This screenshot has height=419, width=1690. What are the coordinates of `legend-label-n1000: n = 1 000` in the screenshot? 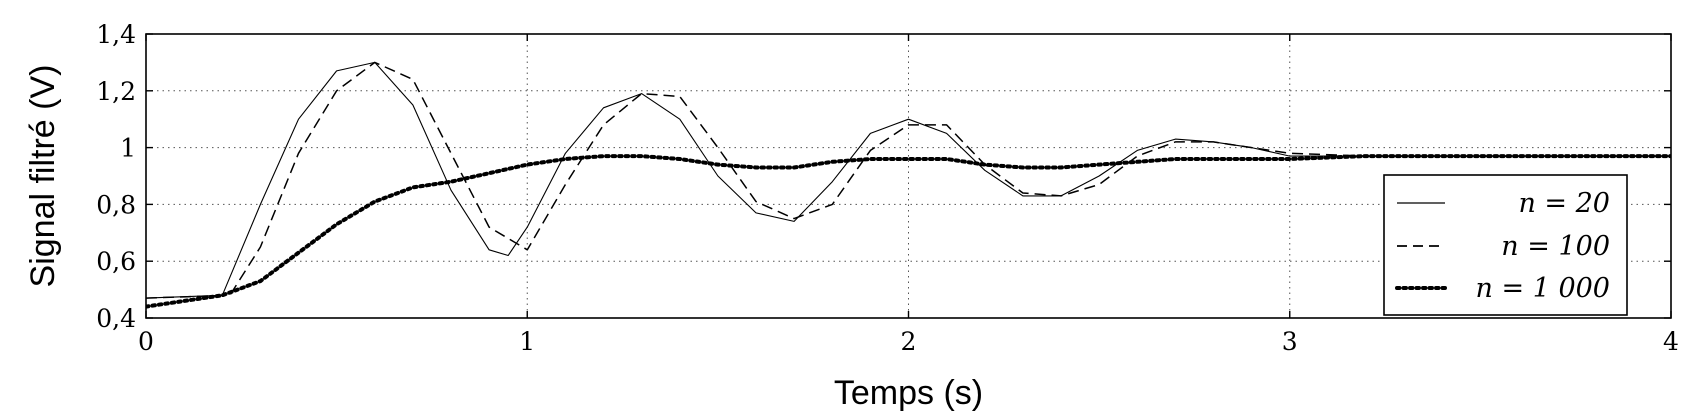 It's located at (1543, 288).